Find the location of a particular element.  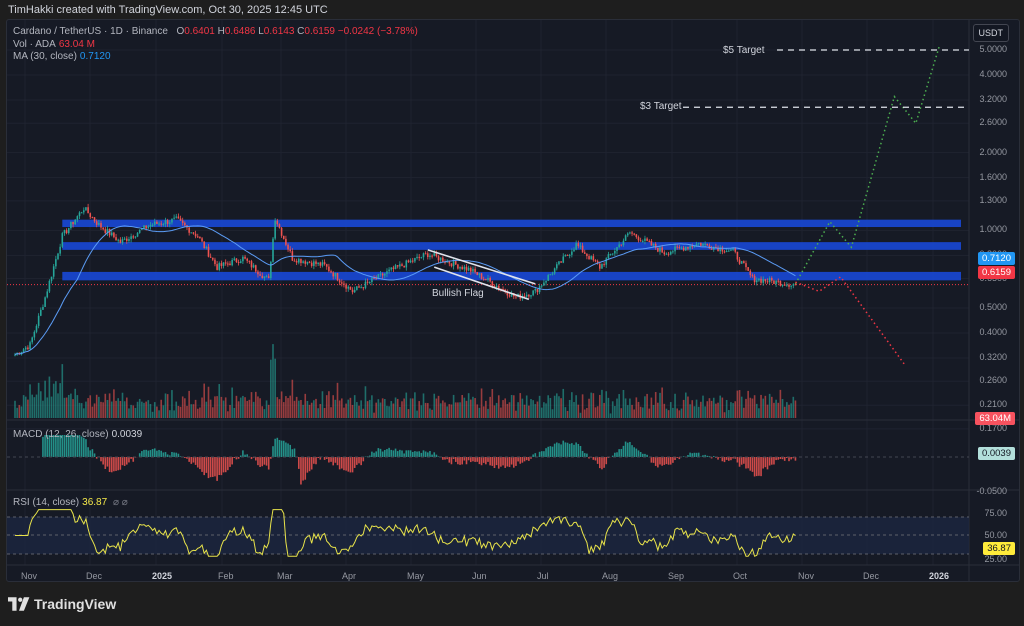

price-axis-label: 3.2000 is located at coordinates (993, 99).